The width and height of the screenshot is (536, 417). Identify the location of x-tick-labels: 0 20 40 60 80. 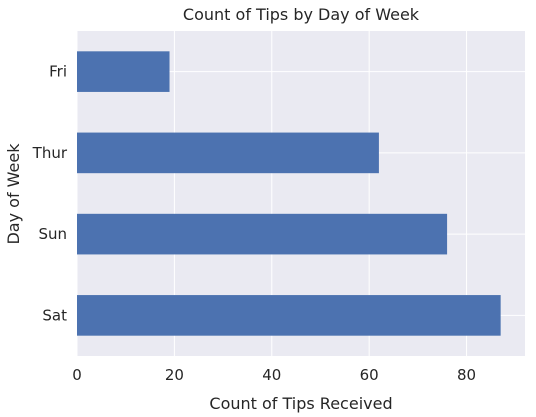
(274, 375).